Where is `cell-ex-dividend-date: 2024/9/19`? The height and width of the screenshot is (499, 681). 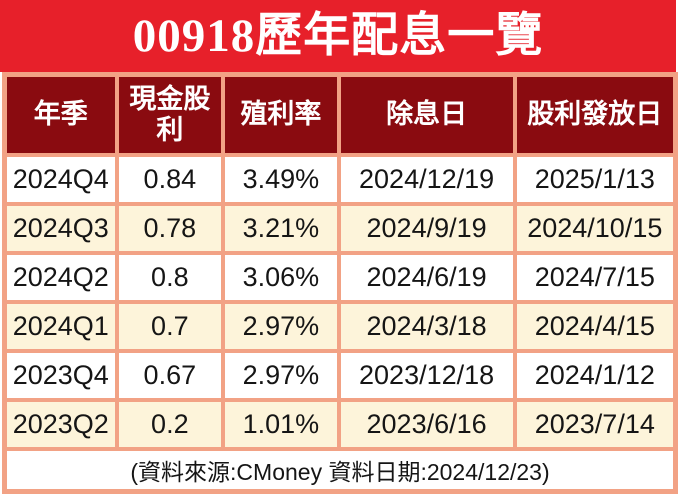 cell-ex-dividend-date: 2024/9/19 is located at coordinates (426, 228).